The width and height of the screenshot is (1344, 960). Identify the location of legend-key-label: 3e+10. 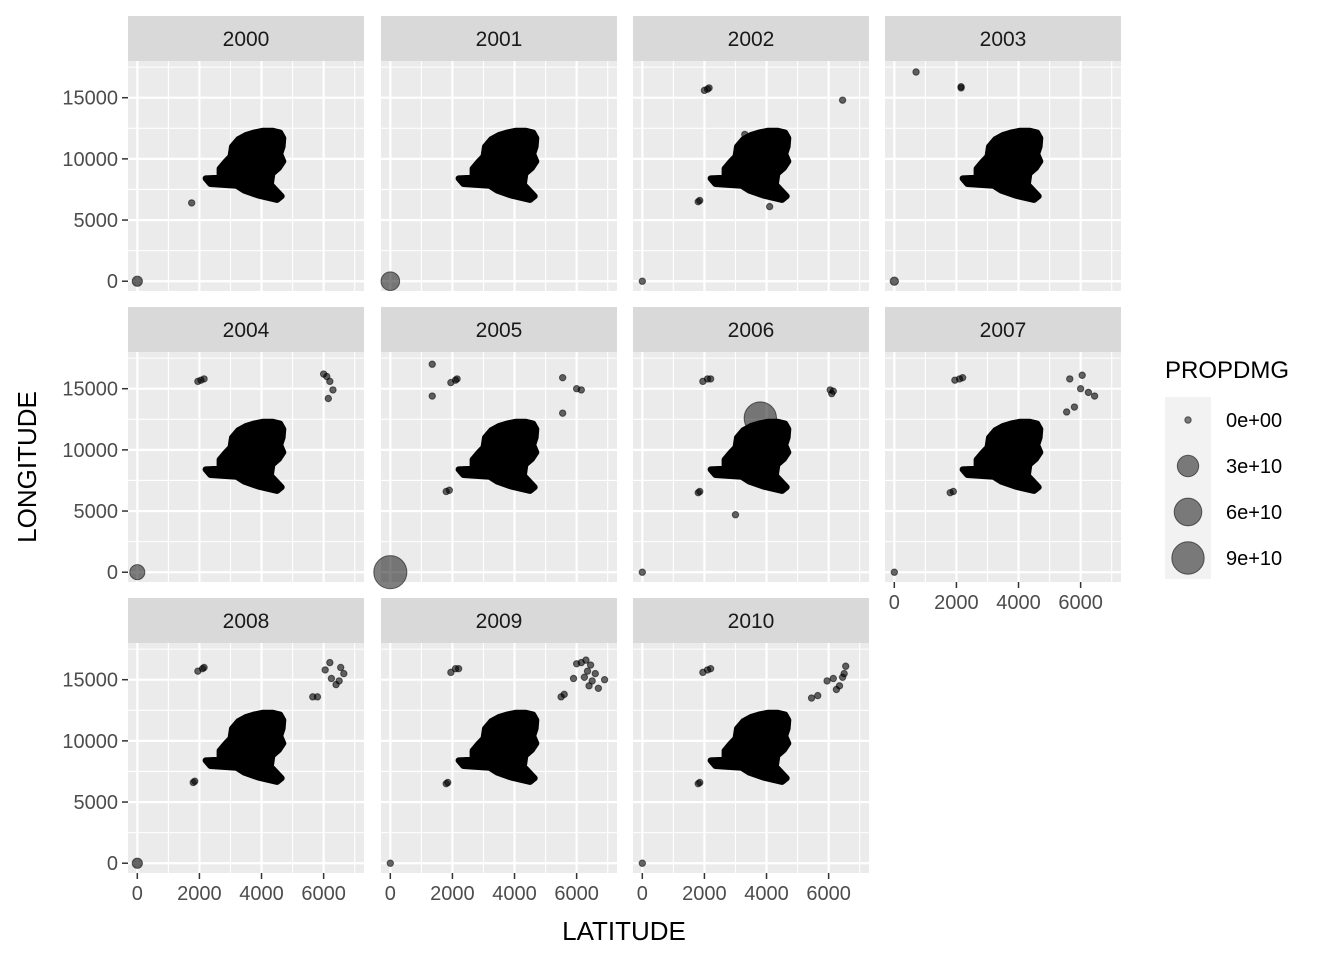
(1254, 467).